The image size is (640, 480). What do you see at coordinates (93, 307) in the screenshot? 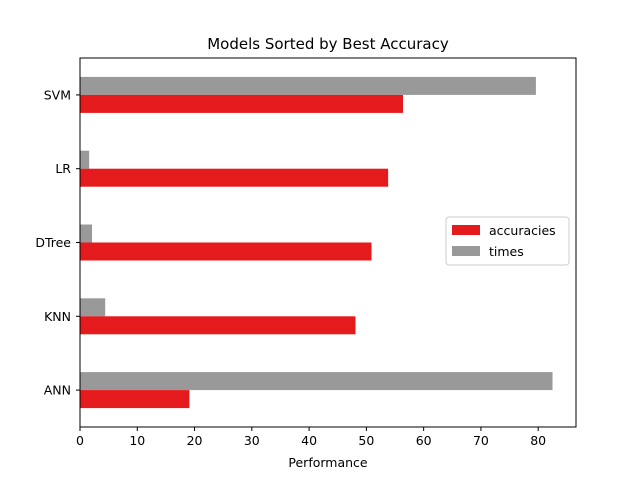
I see `bar-times-knn` at bounding box center [93, 307].